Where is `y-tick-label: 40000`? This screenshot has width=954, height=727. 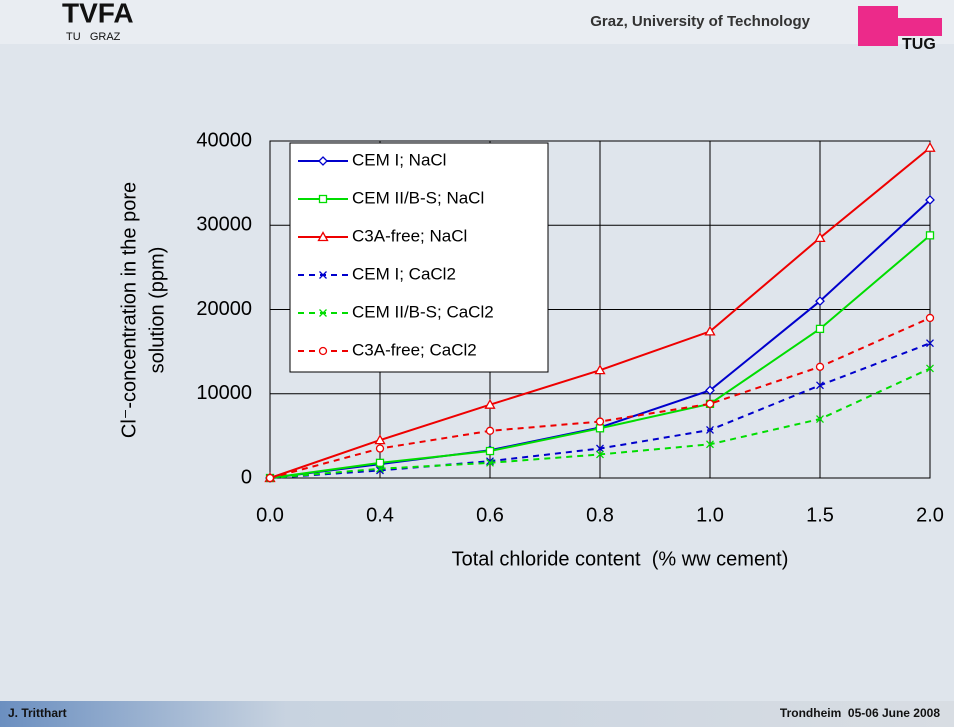 y-tick-label: 40000 is located at coordinates (224, 140).